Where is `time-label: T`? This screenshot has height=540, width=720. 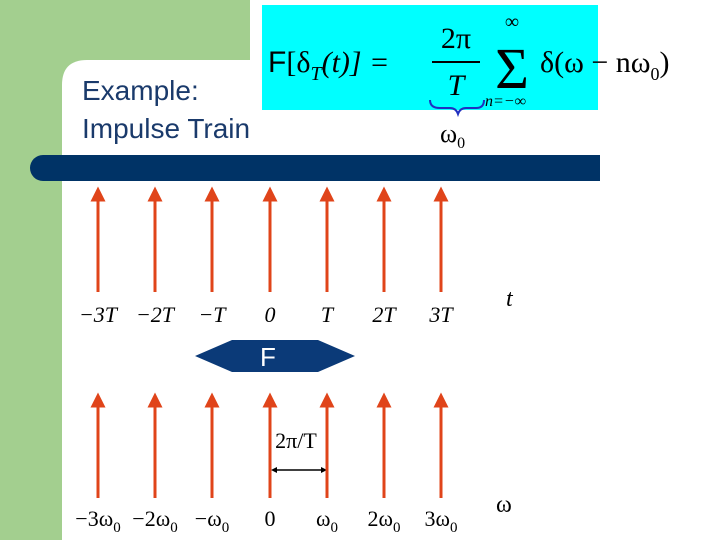 time-label: T is located at coordinates (328, 314).